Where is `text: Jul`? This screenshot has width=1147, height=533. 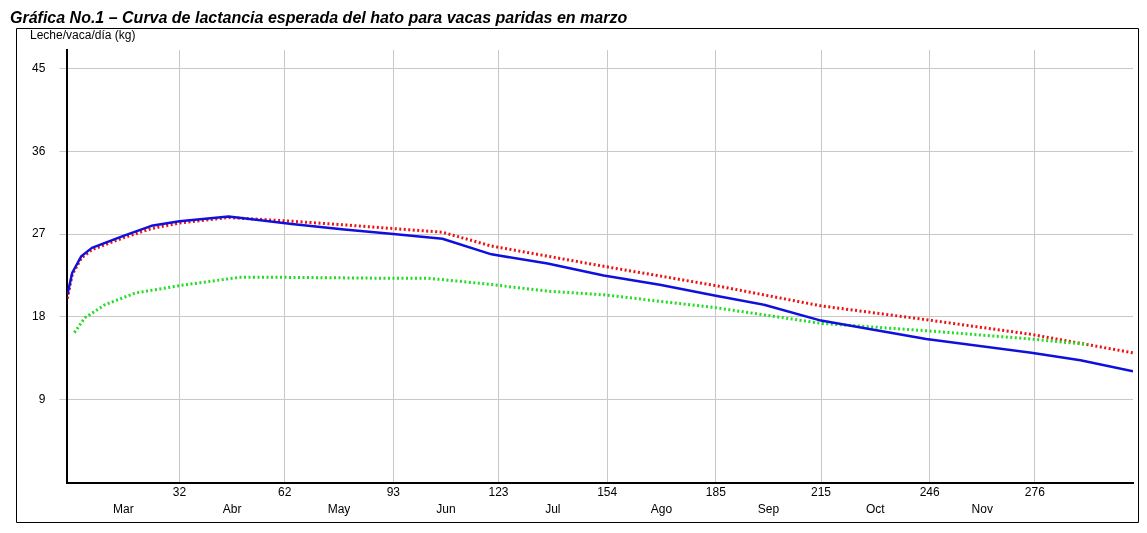 text: Jul is located at coordinates (553, 509).